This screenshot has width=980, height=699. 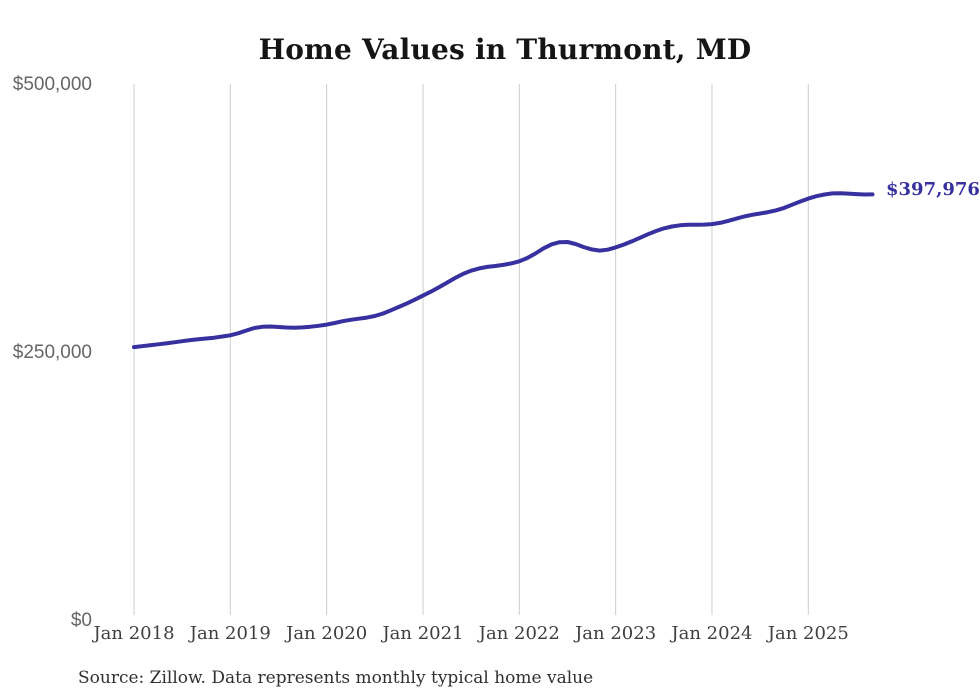 What do you see at coordinates (52, 352) in the screenshot?
I see `y-axis-tick-label: $250,000` at bounding box center [52, 352].